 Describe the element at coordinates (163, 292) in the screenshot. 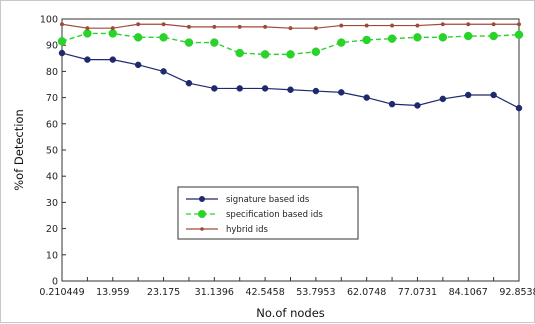

I see `x-tick-label: 23.175` at that location.